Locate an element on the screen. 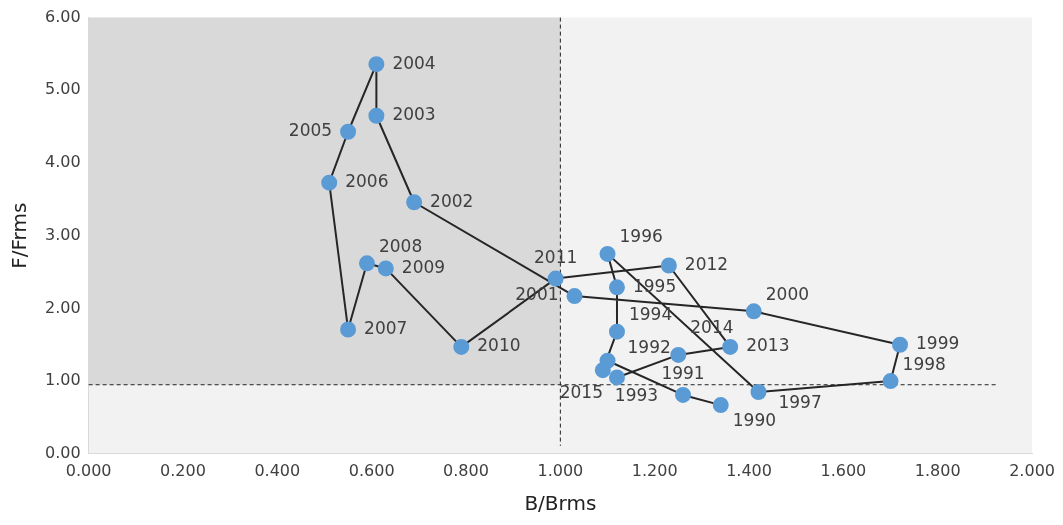  y-tick-label: 4.00 is located at coordinates (63, 162).